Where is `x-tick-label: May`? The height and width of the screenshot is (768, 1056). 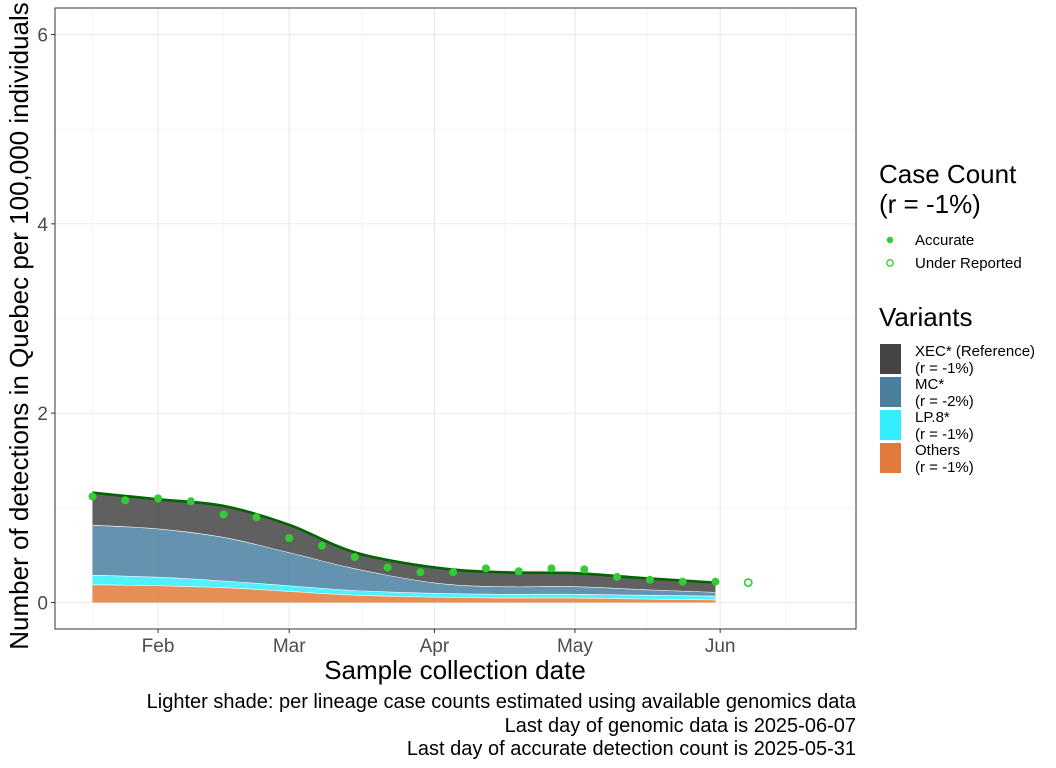
x-tick-label: May is located at coordinates (575, 646).